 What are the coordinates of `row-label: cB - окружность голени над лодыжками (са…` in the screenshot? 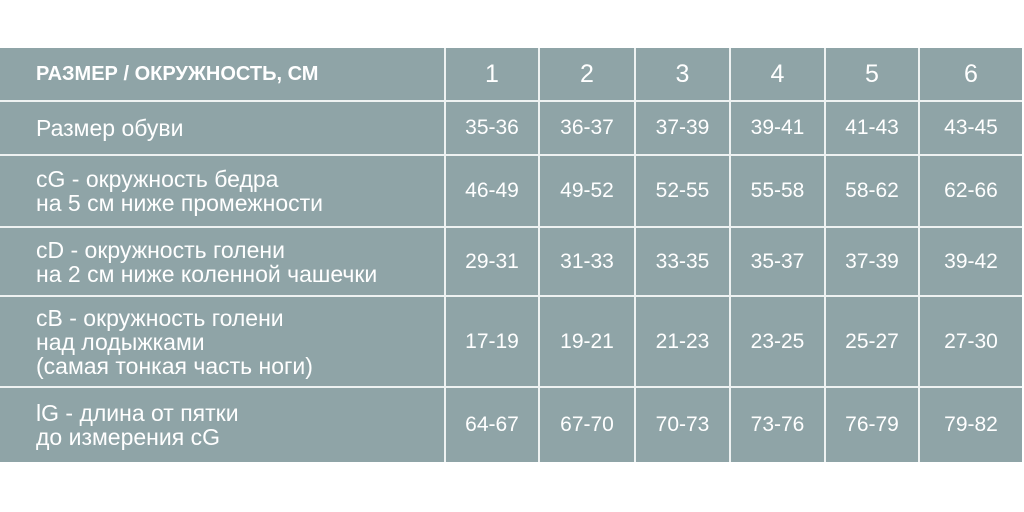 It's located at (223, 342).